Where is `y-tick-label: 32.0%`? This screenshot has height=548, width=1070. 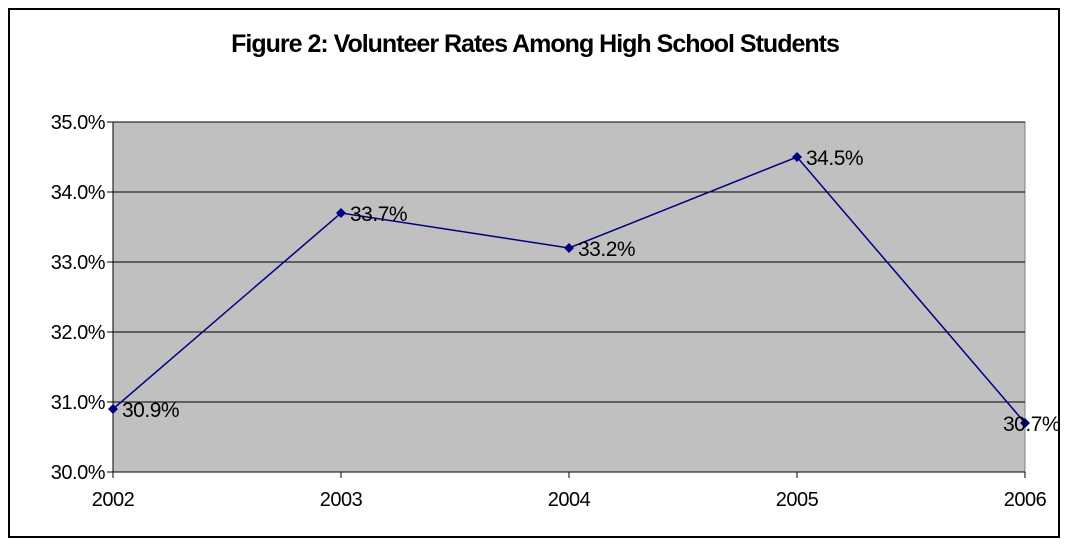 y-tick-label: 32.0% is located at coordinates (78, 333).